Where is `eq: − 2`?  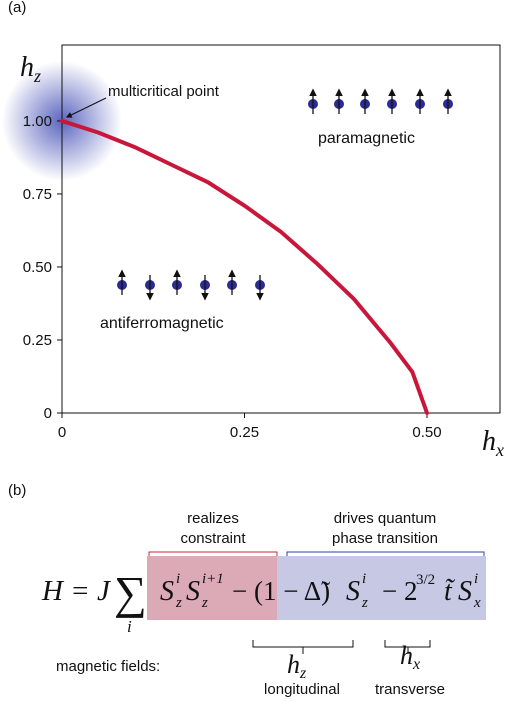
eq: − 2 is located at coordinates (399, 591).